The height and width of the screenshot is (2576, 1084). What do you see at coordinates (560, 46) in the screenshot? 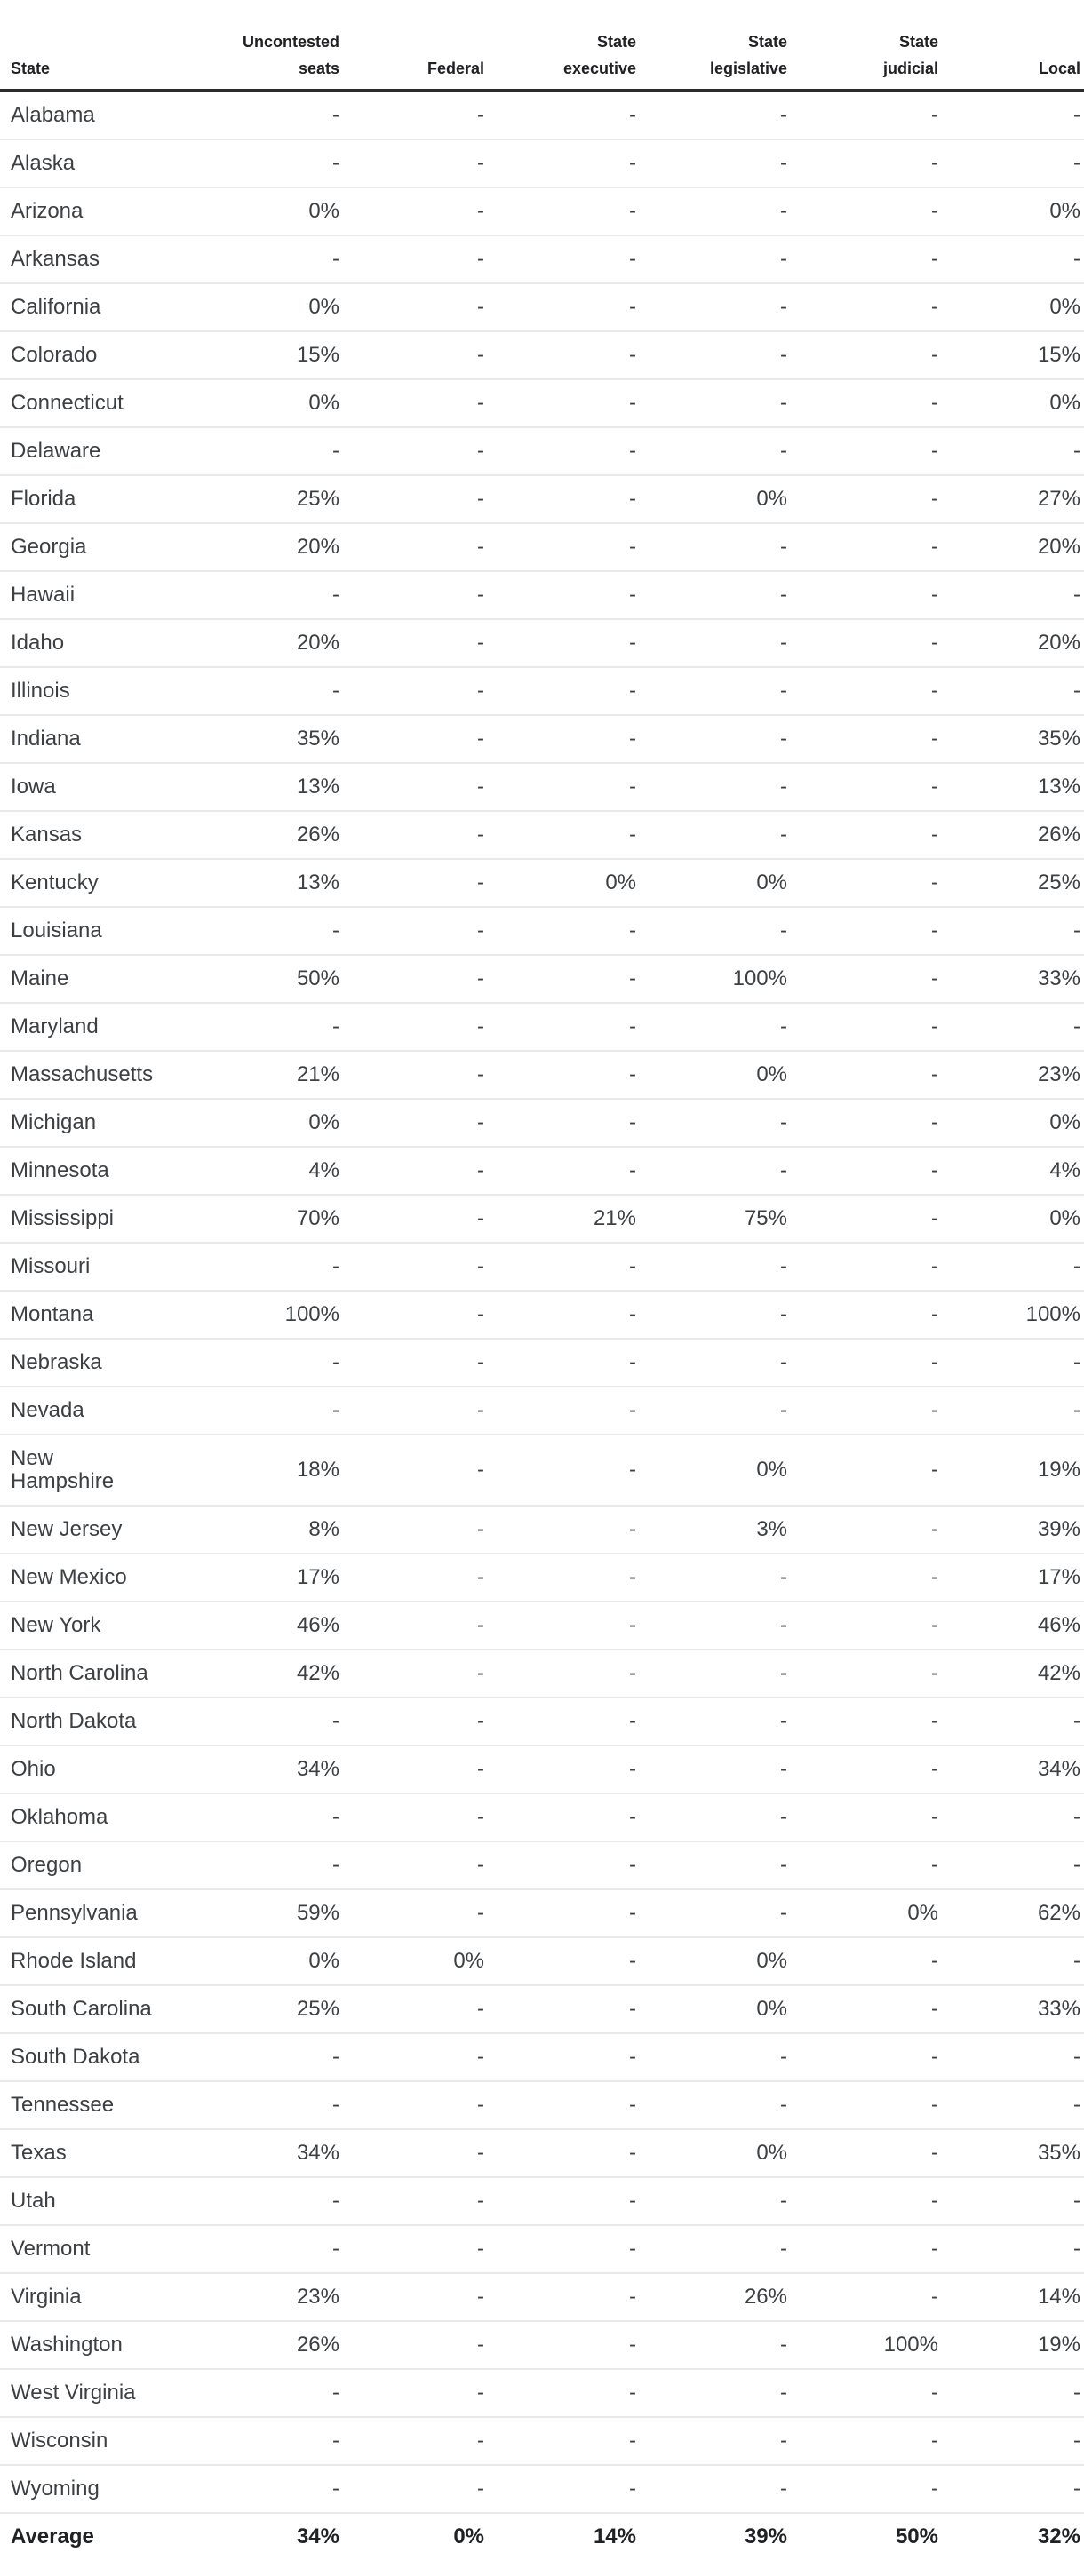
I see `column-header-state-executive: State executive` at bounding box center [560, 46].